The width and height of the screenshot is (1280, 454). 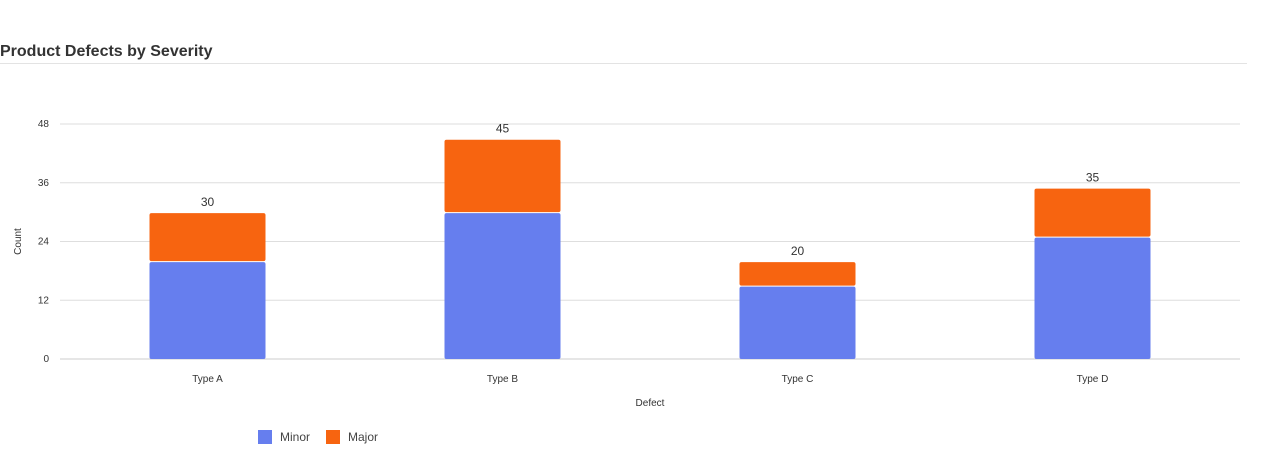 What do you see at coordinates (46, 359) in the screenshot?
I see `y-tick-label: 0` at bounding box center [46, 359].